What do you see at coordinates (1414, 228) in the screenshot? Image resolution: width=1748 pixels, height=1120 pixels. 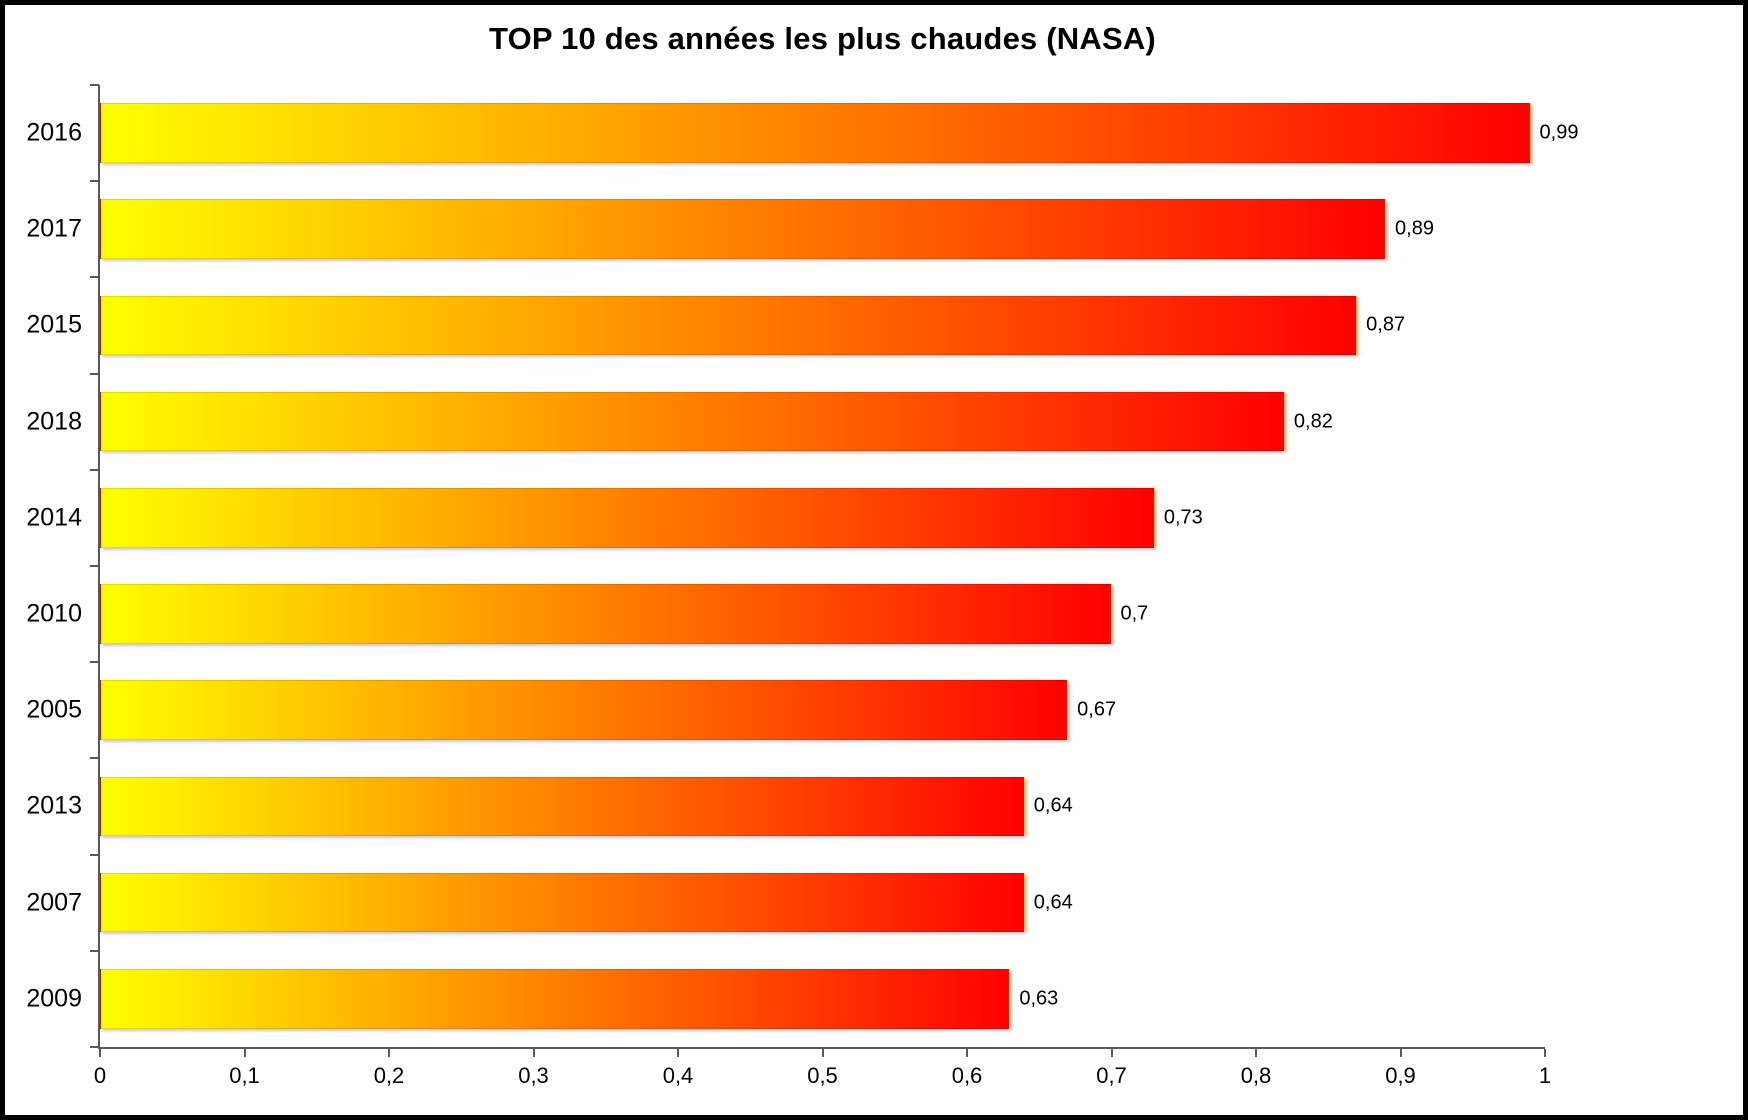 I see `value-label: 0,89` at bounding box center [1414, 228].